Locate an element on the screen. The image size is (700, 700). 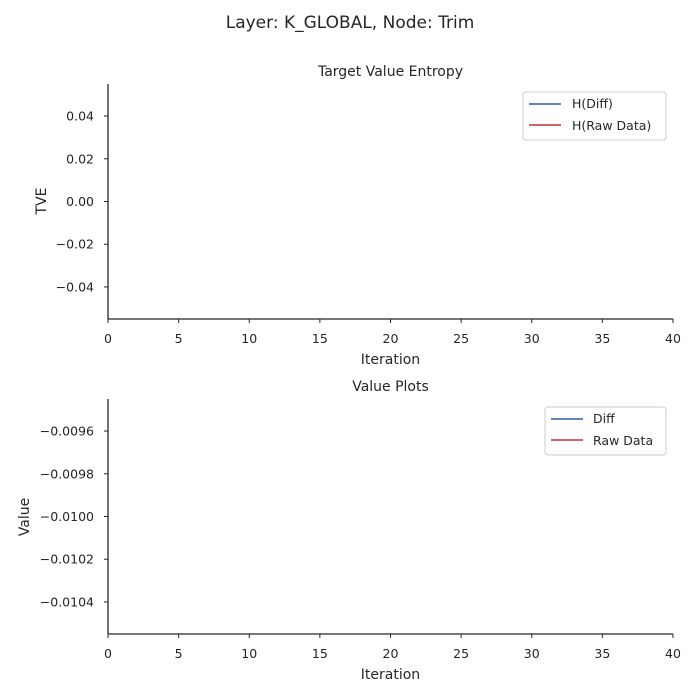
value-legend: Diff Raw Data is located at coordinates (605, 431).